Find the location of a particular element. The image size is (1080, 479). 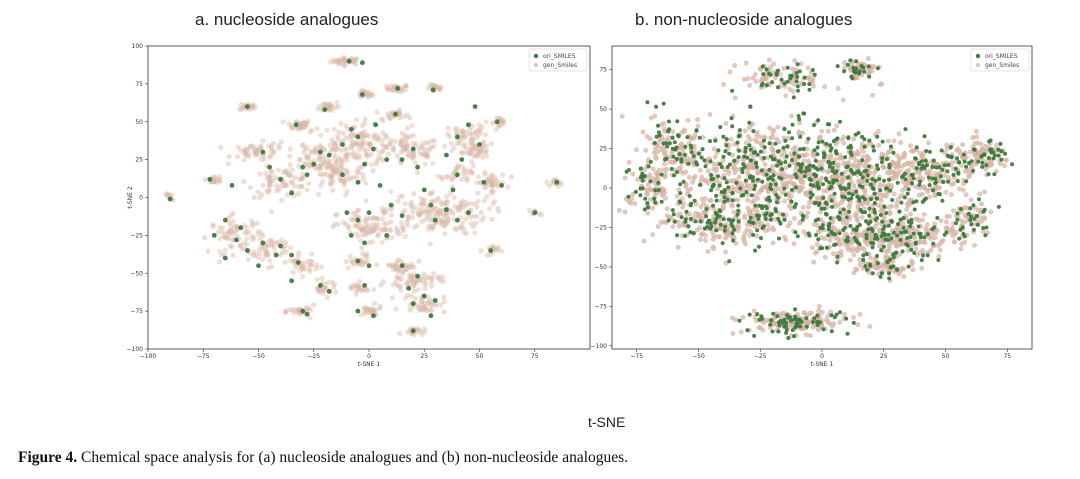

y-tick-label: −100 is located at coordinates (599, 346).